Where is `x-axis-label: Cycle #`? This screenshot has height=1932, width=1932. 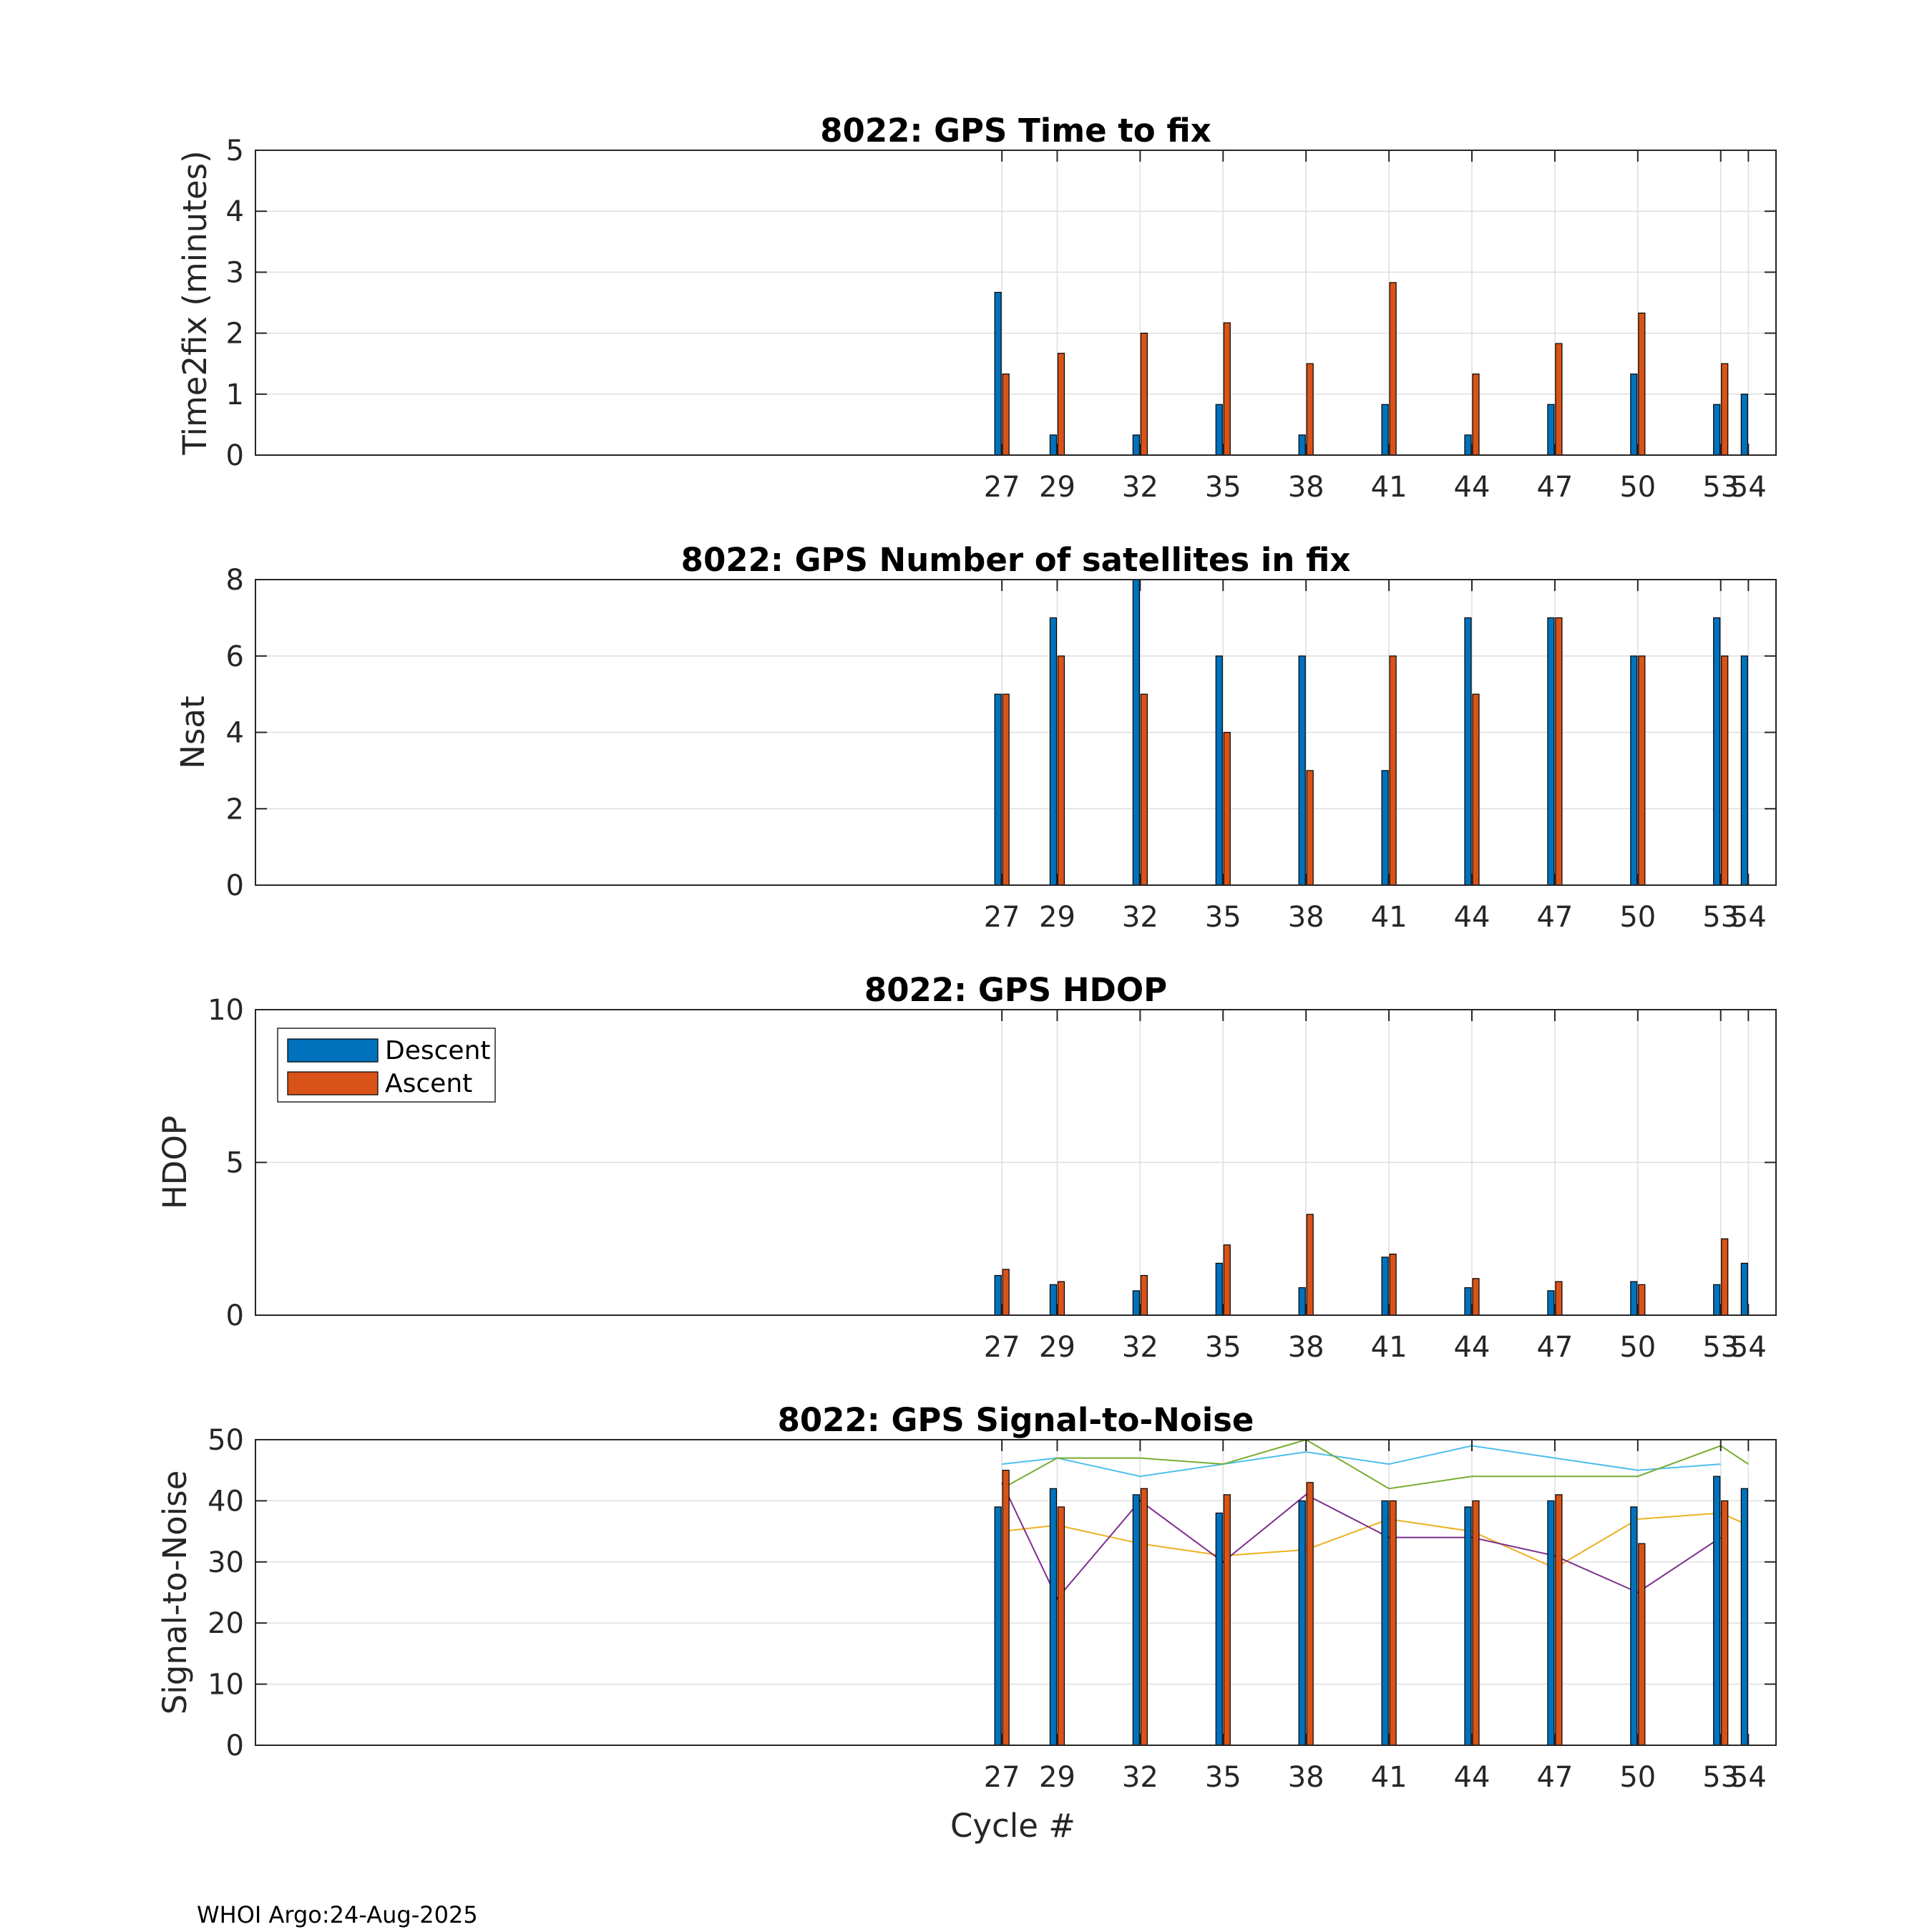 x-axis-label: Cycle # is located at coordinates (1012, 1826).